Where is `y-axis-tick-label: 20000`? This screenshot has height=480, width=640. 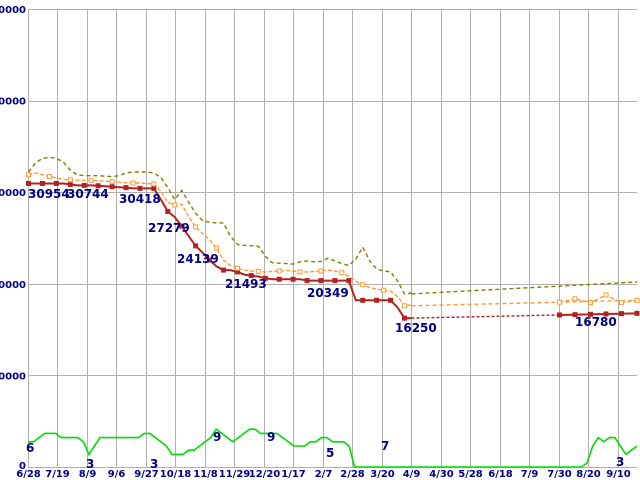
y-axis-tick-label: 20000 is located at coordinates (13, 285).